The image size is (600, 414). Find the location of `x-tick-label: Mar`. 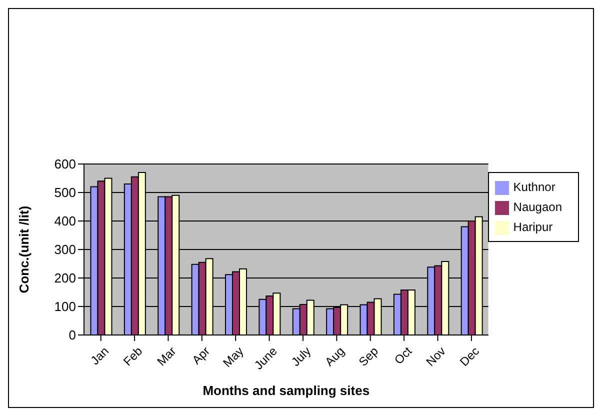

x-tick-label: Mar is located at coordinates (166, 356).